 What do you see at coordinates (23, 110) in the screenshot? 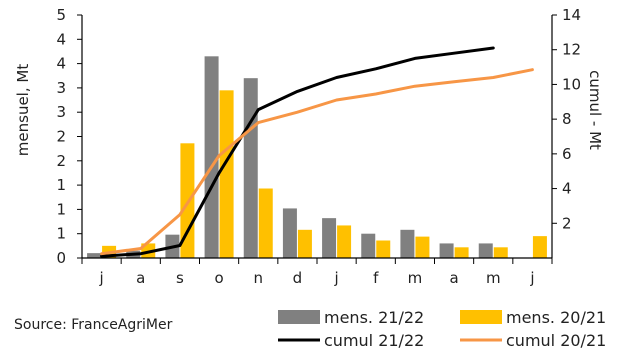
I see `left-axis-title: mensuel, Mt` at bounding box center [23, 110].